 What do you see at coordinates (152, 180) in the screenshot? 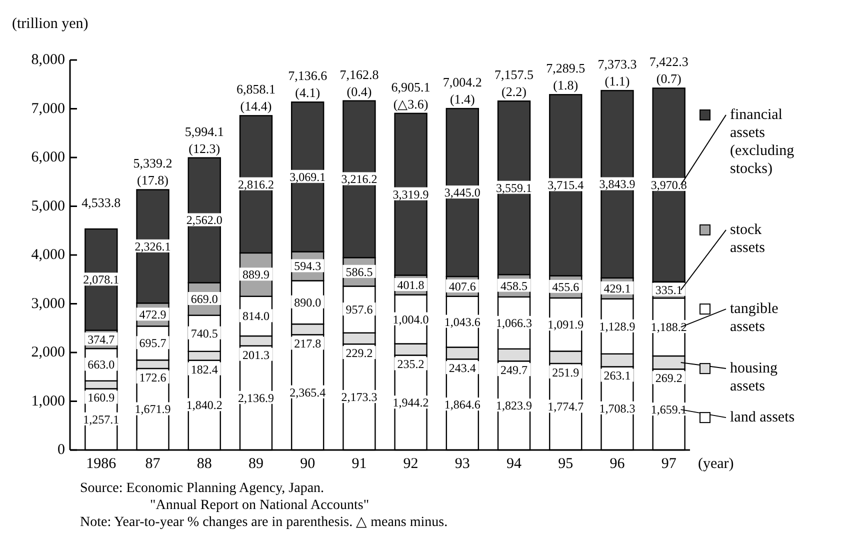
I see `annotation: (17.8)` at bounding box center [152, 180].